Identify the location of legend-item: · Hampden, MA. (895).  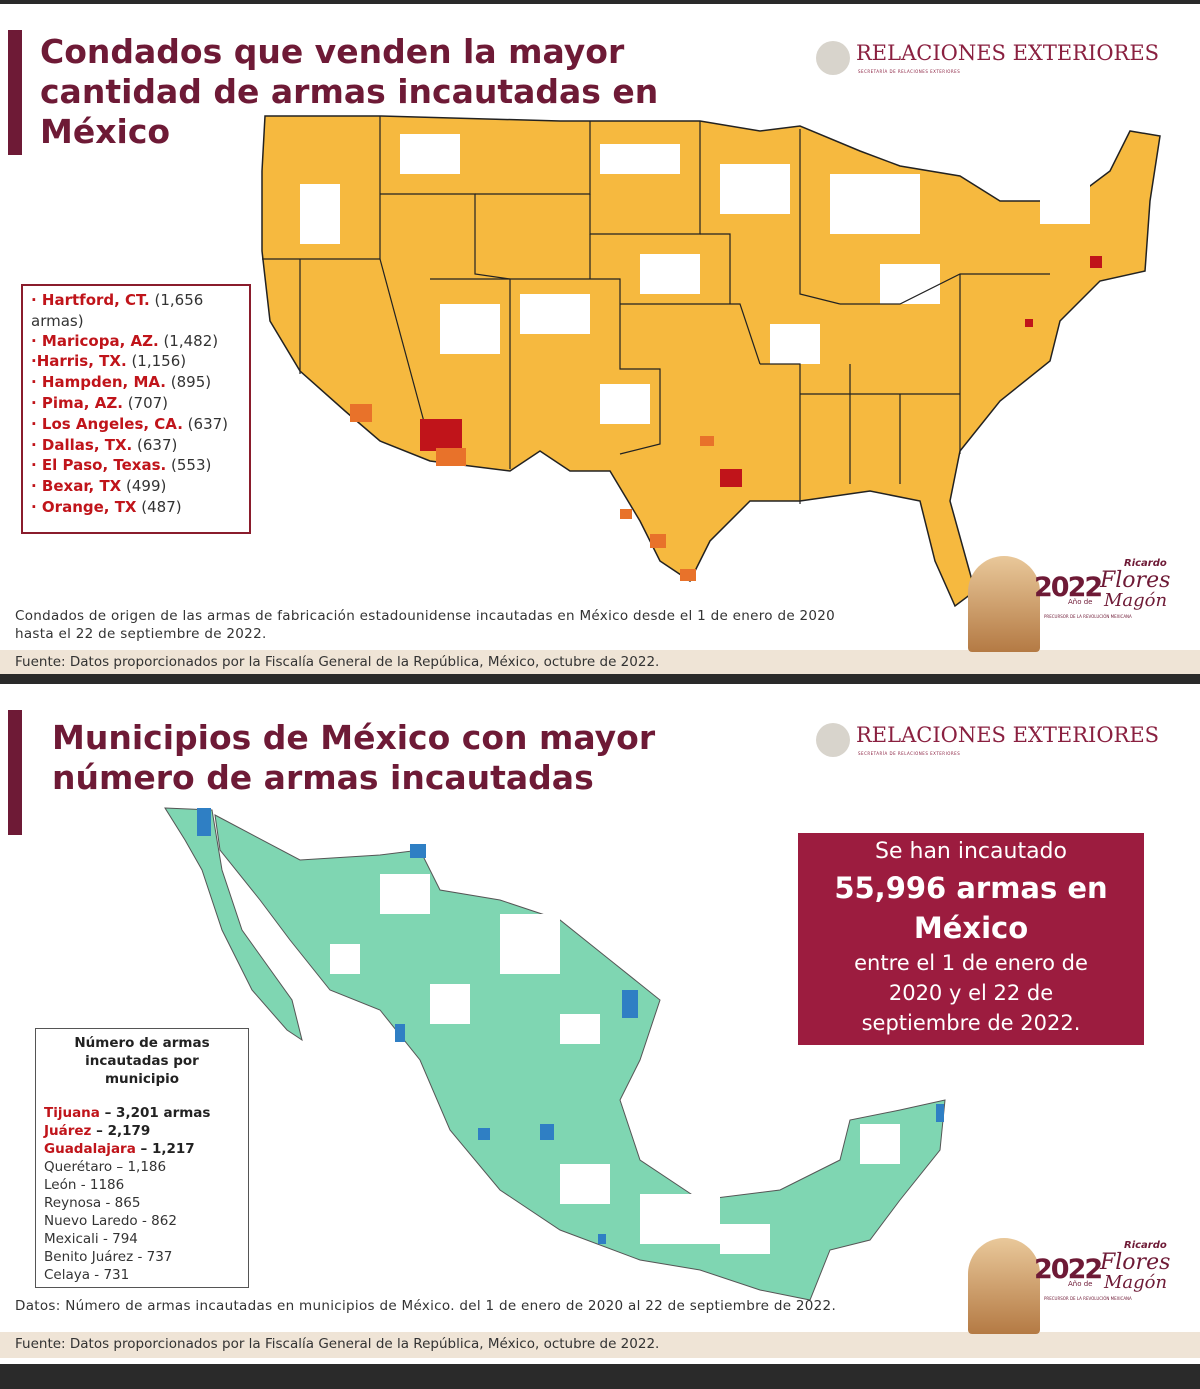
(137, 382).